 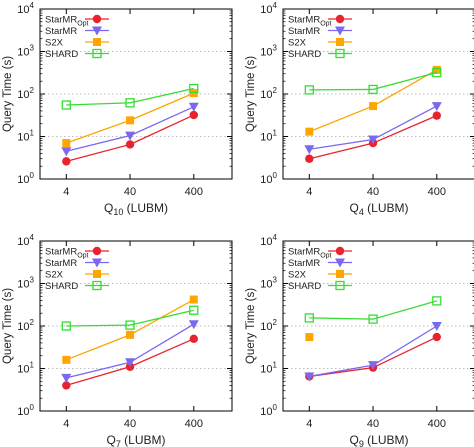 I want to click on x-axis-label: Q7 (LUBM), so click(x=135, y=440).